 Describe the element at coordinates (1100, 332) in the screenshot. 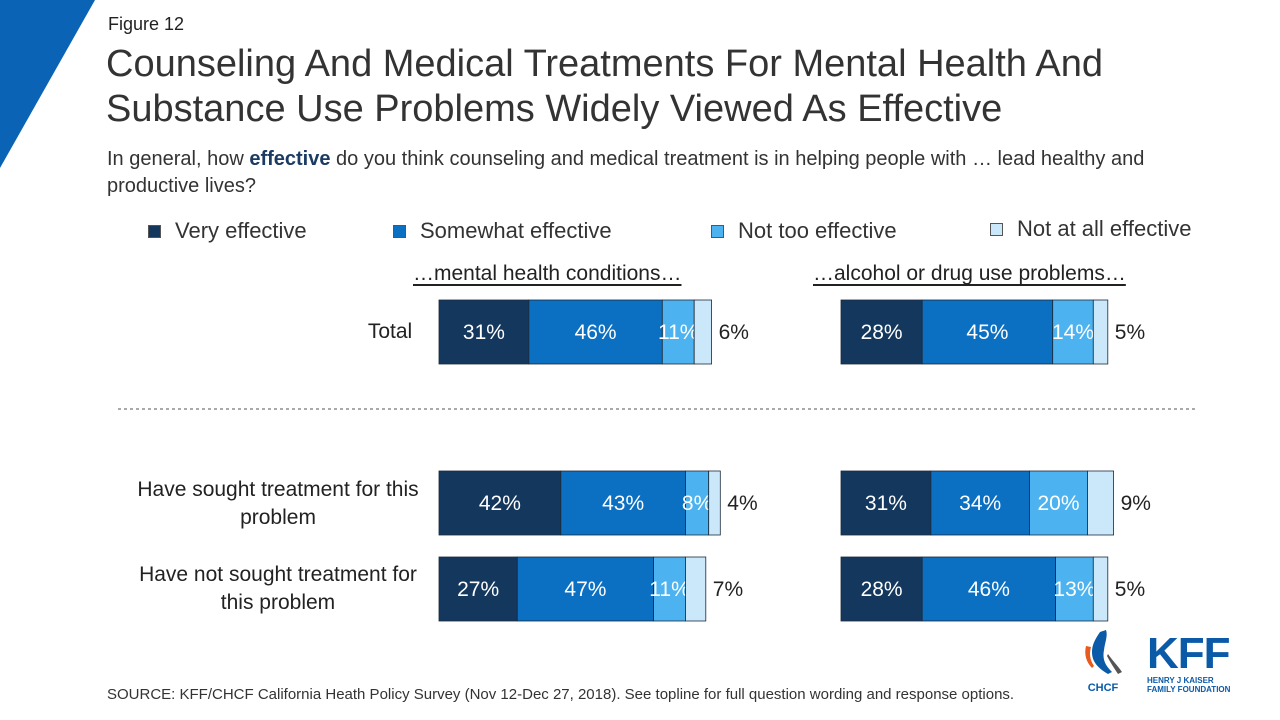

I see `bar-substance-row0-not-at-all` at that location.